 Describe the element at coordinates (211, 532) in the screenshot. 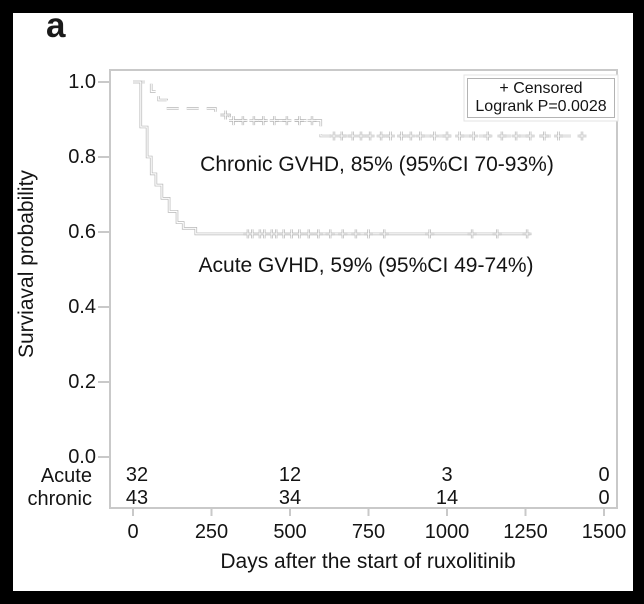

I see `x-tick-label: 250` at that location.